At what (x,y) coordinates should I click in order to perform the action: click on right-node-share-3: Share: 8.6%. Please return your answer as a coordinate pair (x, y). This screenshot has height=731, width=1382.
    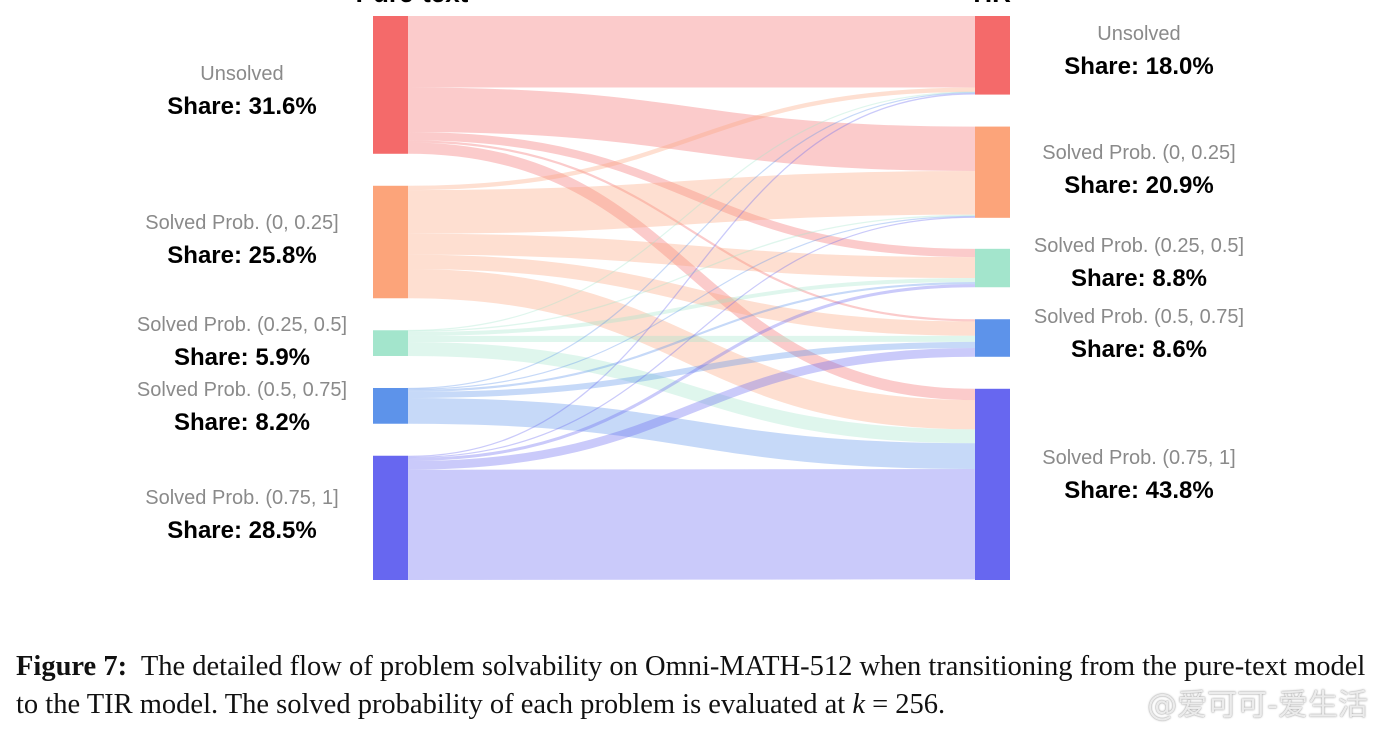
    Looking at the image, I should click on (1139, 349).